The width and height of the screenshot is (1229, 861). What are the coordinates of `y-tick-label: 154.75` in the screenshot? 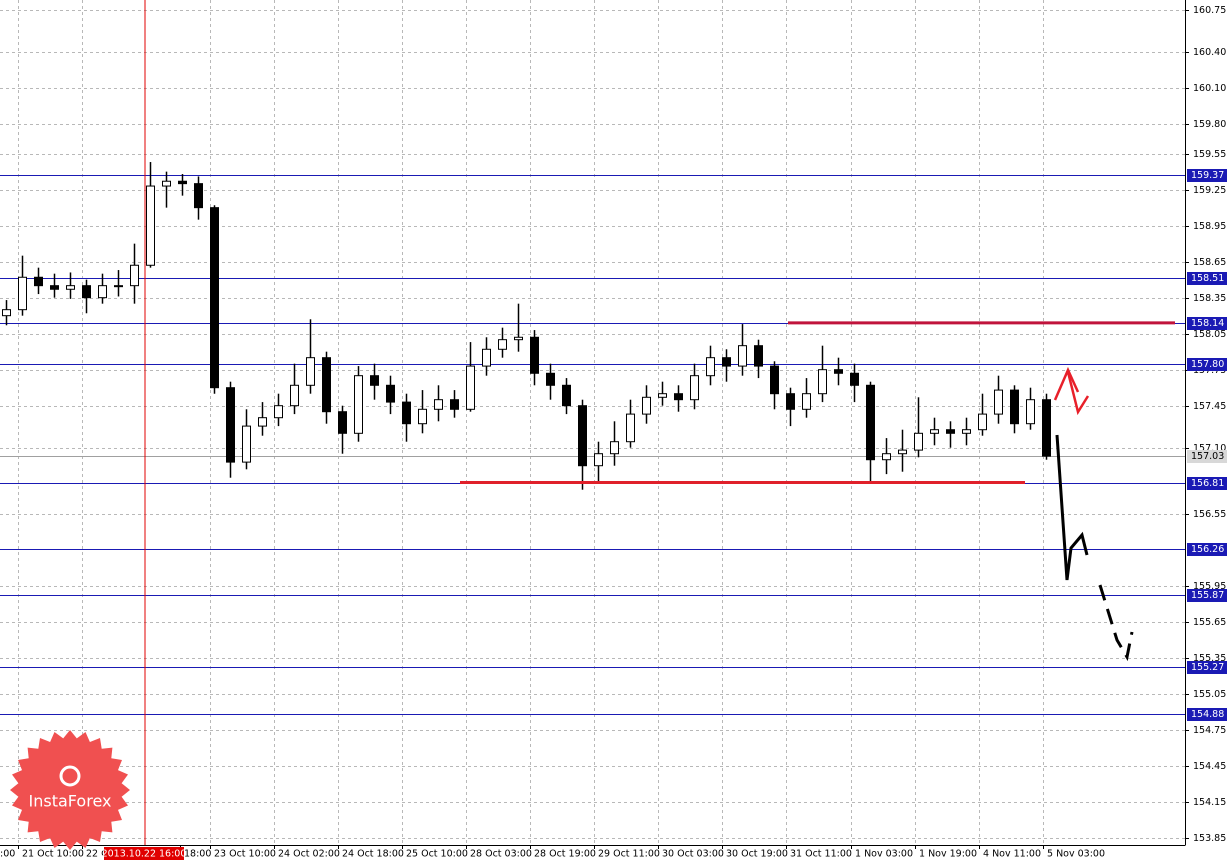 It's located at (1209, 730).